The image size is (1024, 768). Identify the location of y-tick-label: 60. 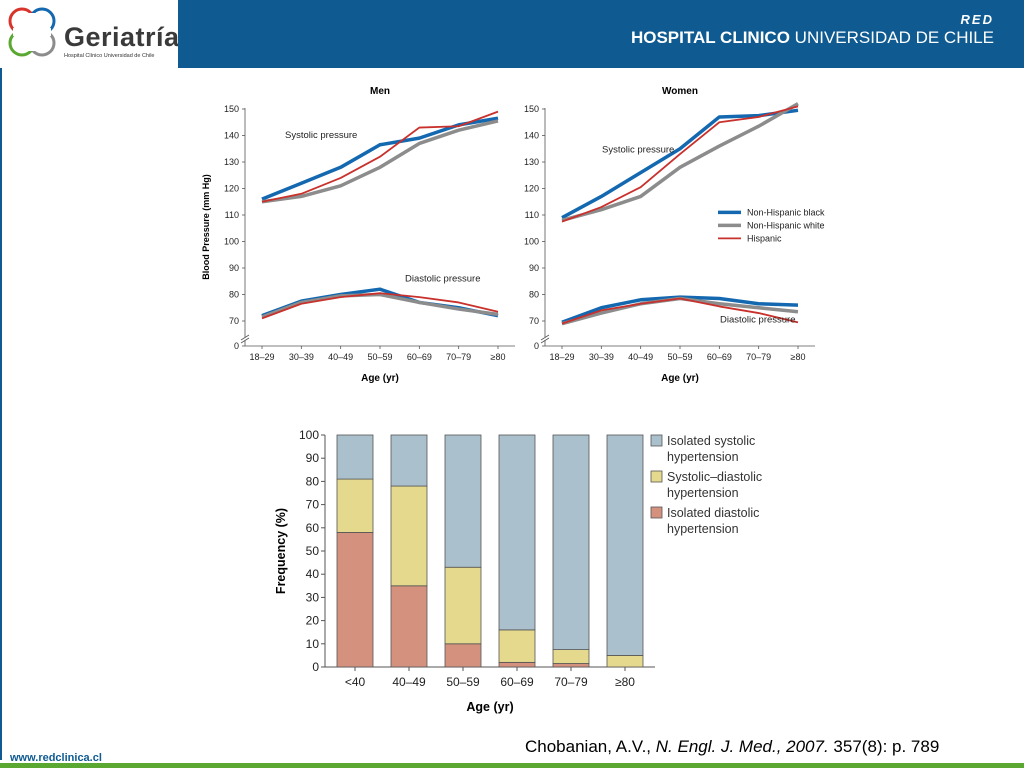
(313, 528).